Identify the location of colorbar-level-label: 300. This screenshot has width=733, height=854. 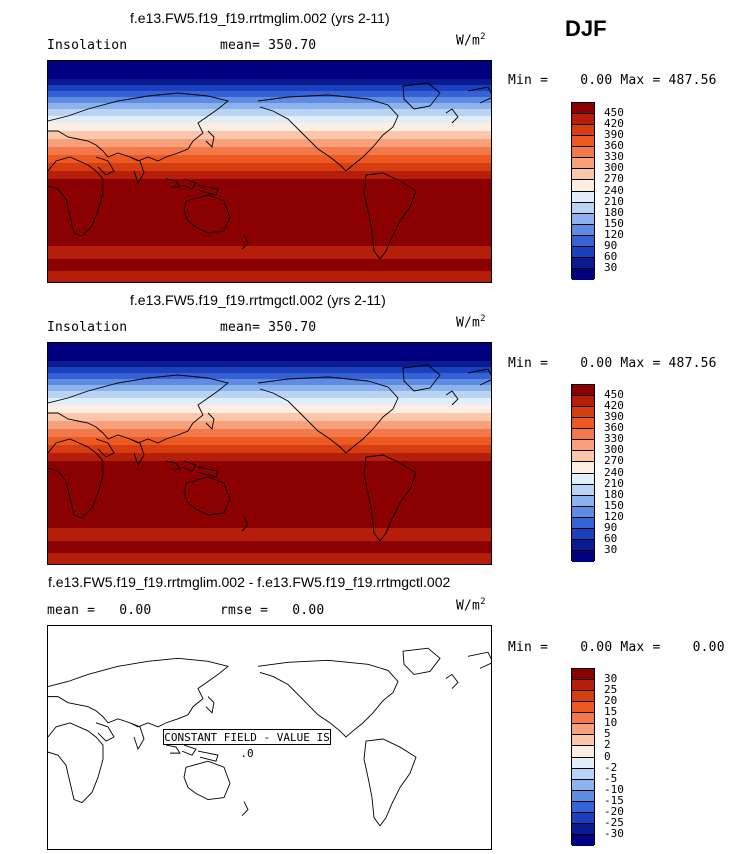
(614, 168).